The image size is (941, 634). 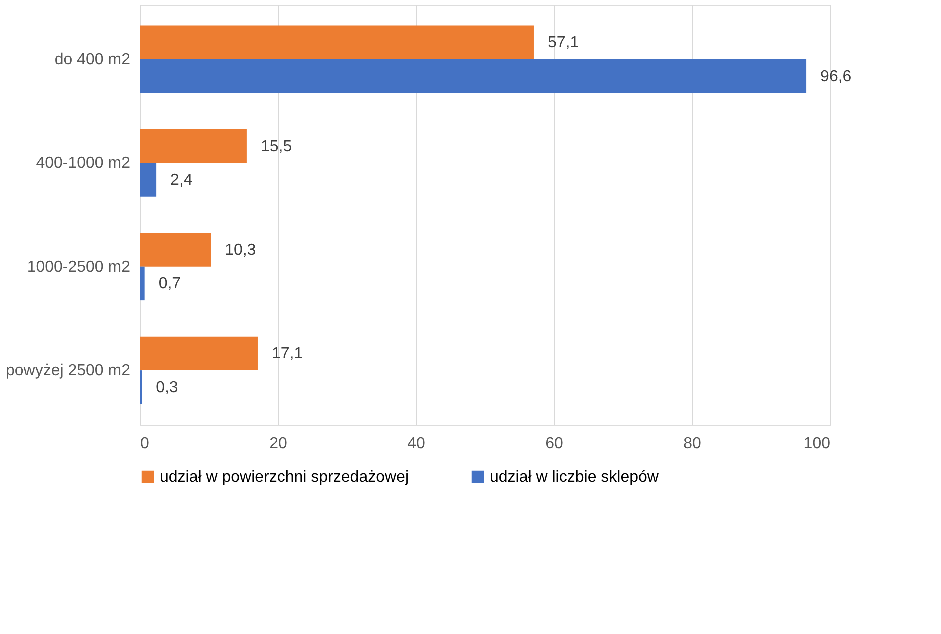 I want to click on x-tick-label: 60, so click(x=555, y=444).